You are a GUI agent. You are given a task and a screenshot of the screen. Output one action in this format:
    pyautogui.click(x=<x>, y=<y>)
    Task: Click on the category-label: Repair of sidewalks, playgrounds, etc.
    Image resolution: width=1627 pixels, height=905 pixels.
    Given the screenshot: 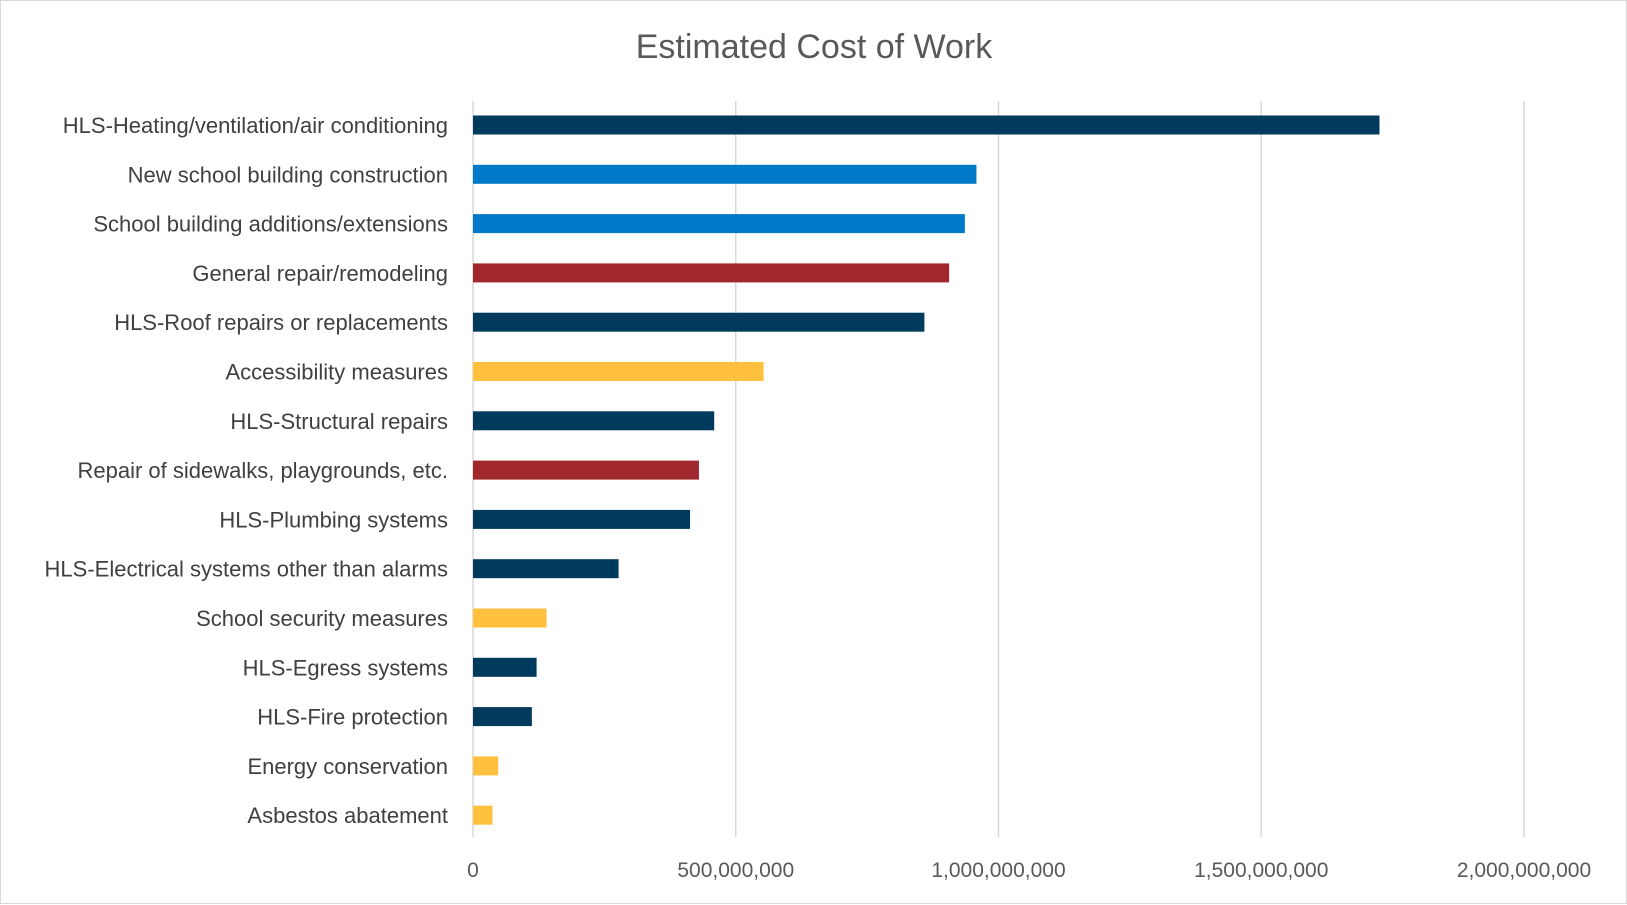 What is the action you would take?
    pyautogui.click(x=262, y=470)
    